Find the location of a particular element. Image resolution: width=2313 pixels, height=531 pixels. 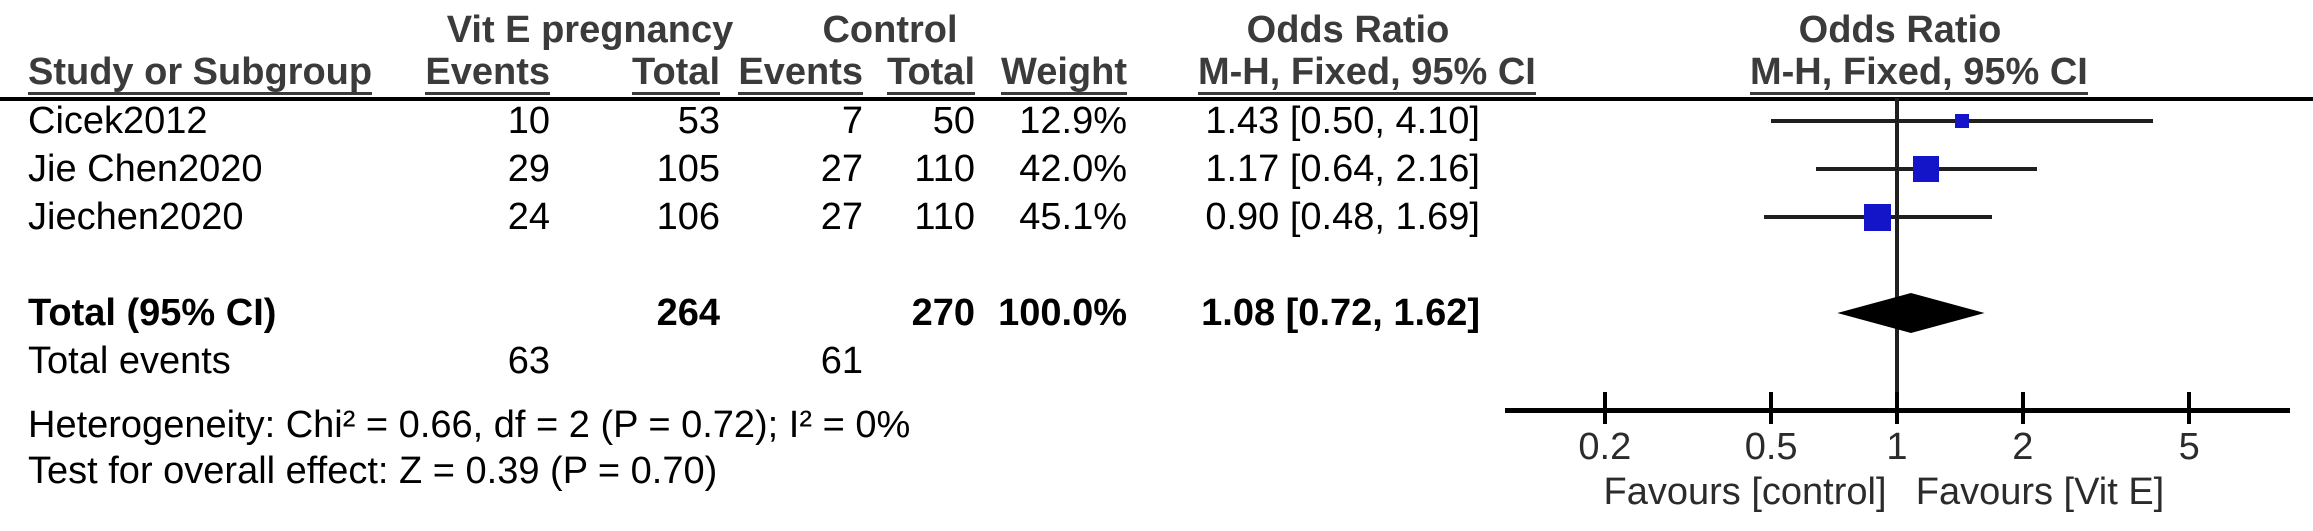

study-label: Jiechen2020 is located at coordinates (136, 217).